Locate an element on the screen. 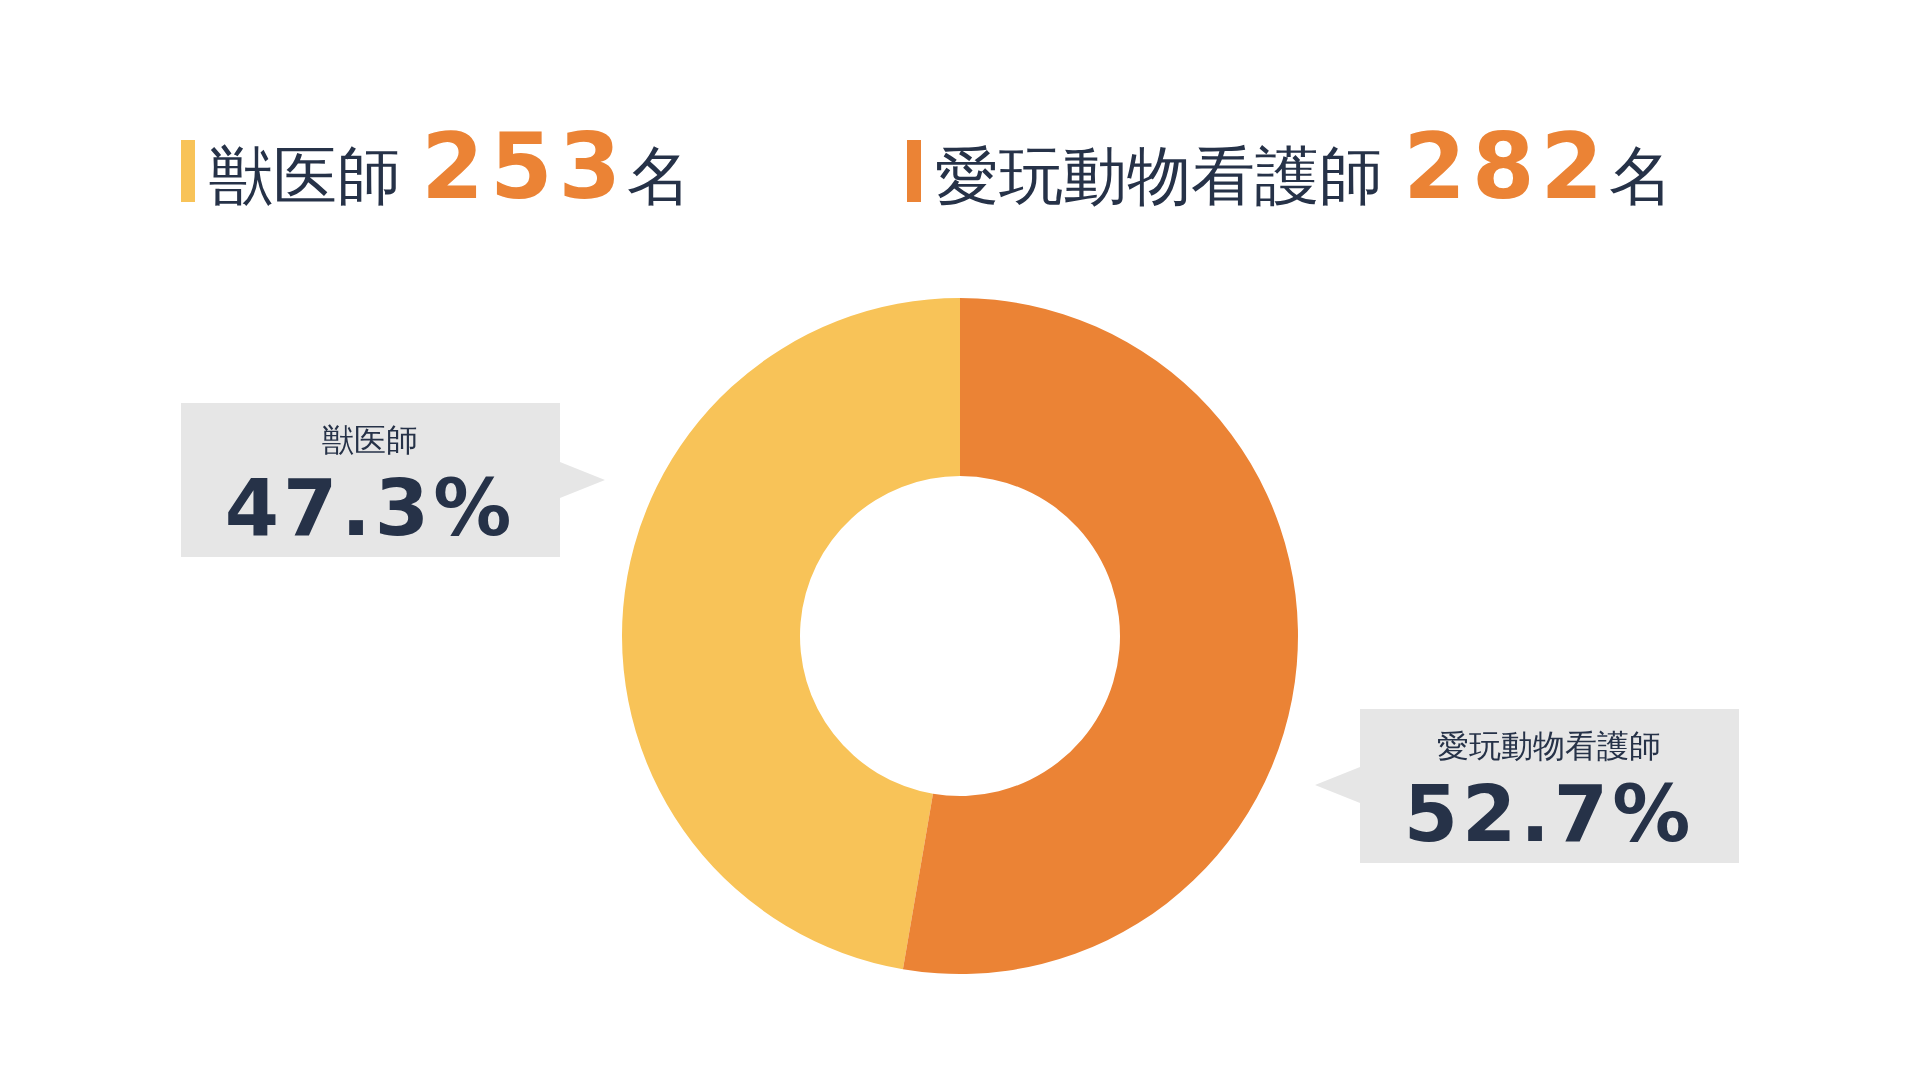  data-label: 52.7% is located at coordinates (1549, 814).